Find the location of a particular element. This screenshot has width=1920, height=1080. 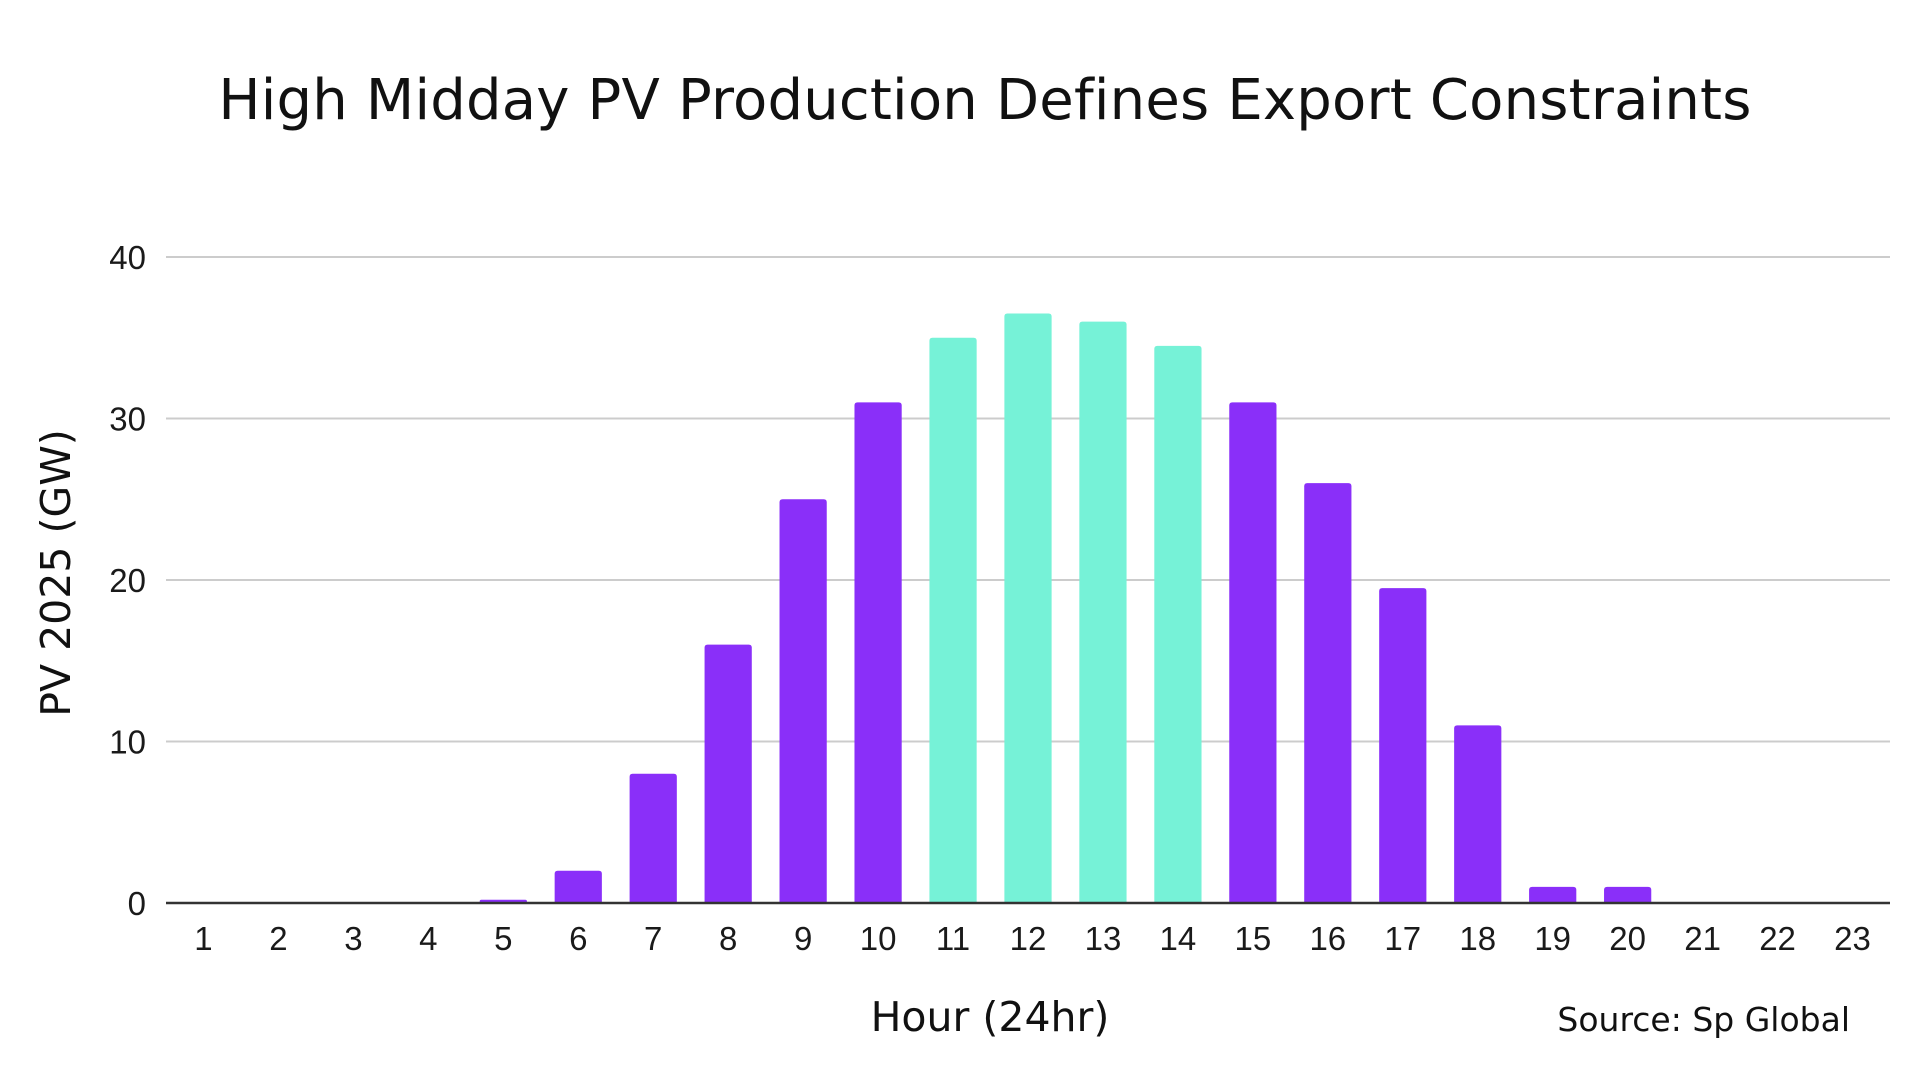

x-tick-label-10: 10 is located at coordinates (878, 938).